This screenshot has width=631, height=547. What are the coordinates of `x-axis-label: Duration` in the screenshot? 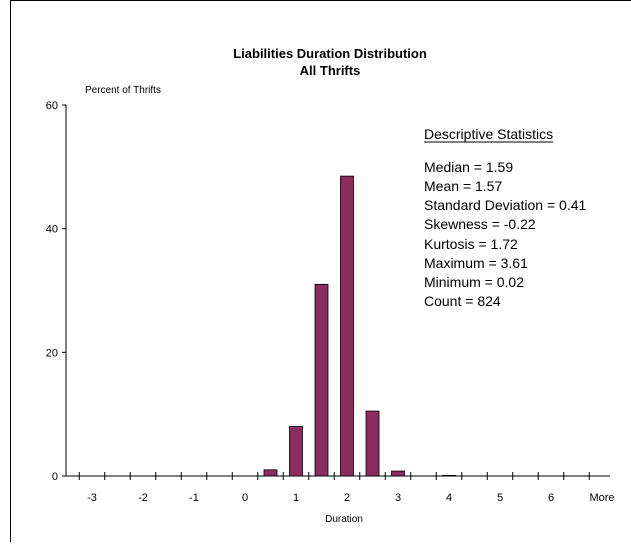 It's located at (344, 519).